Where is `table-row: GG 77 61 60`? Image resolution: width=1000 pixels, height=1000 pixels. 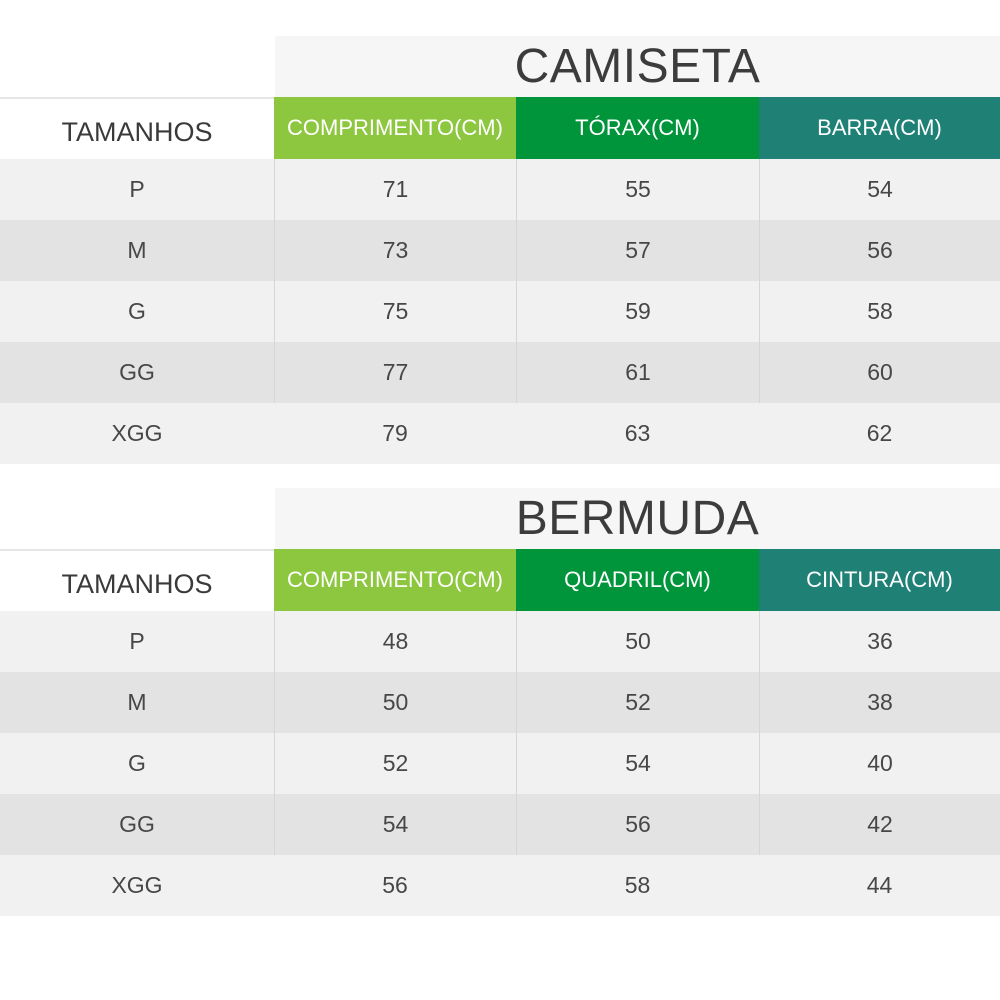 table-row: GG 77 61 60 is located at coordinates (500, 372).